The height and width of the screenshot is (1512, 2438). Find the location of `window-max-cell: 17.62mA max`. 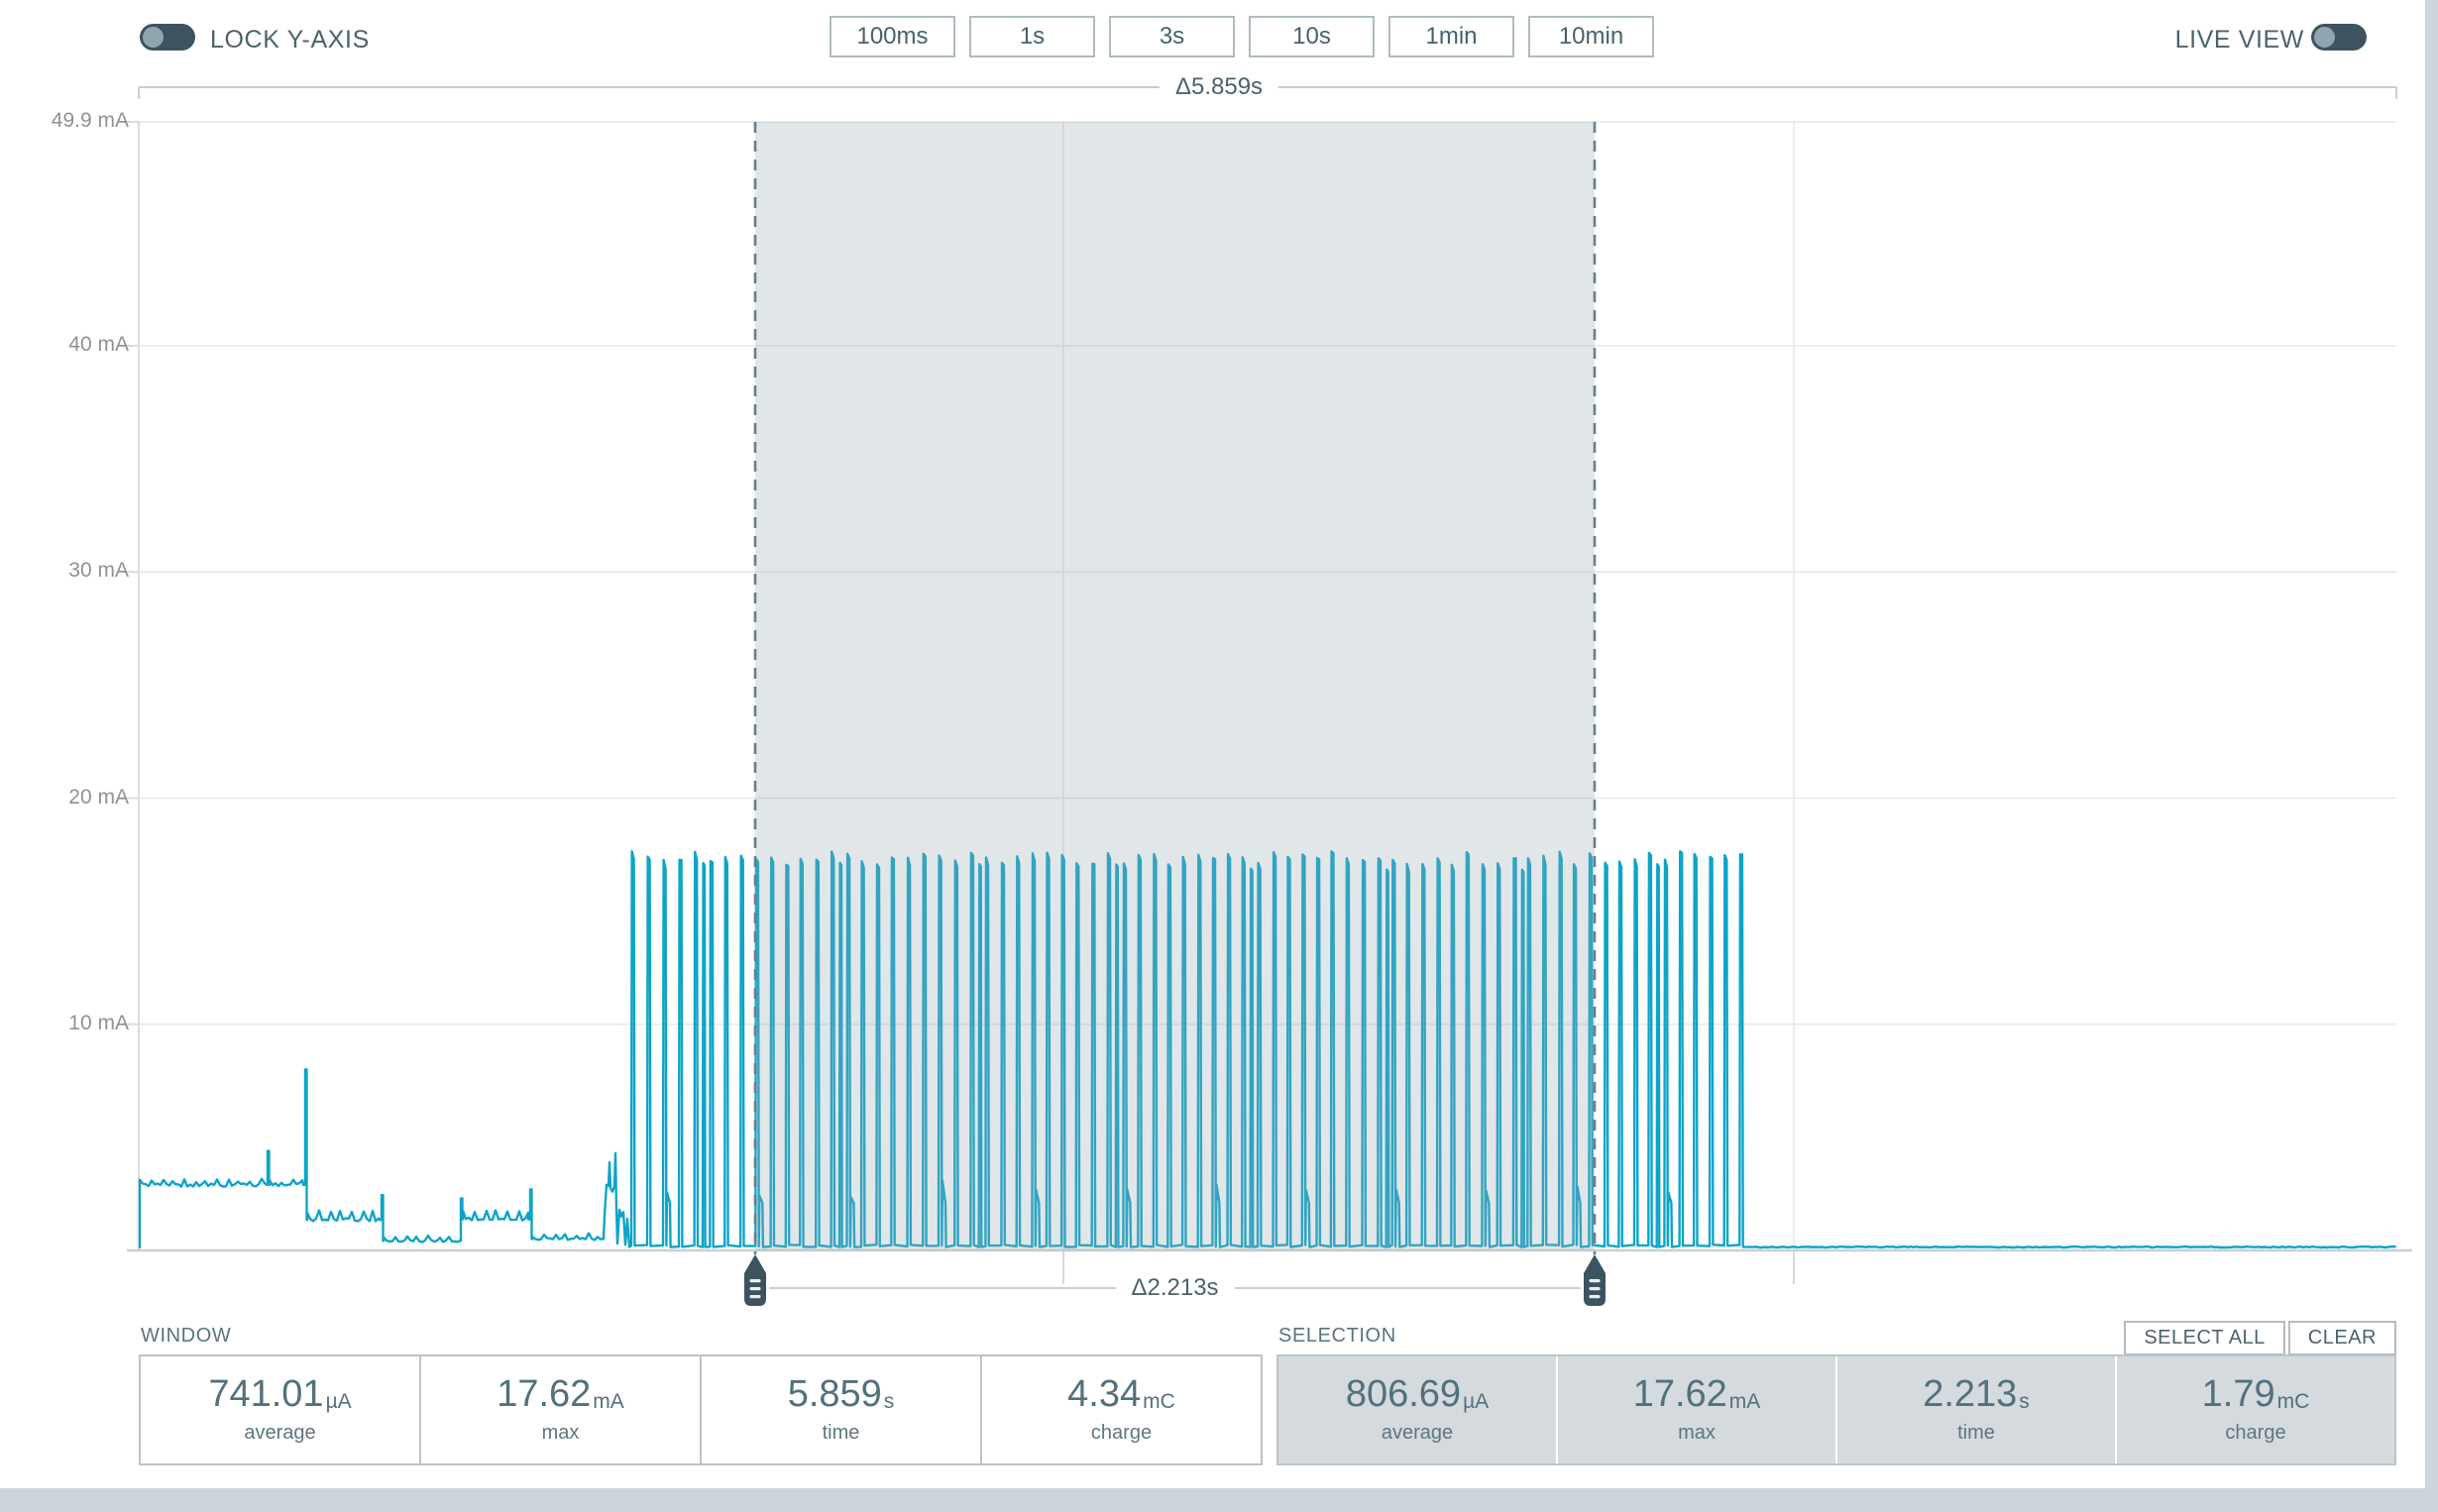

window-max-cell: 17.62mA max is located at coordinates (561, 1410).